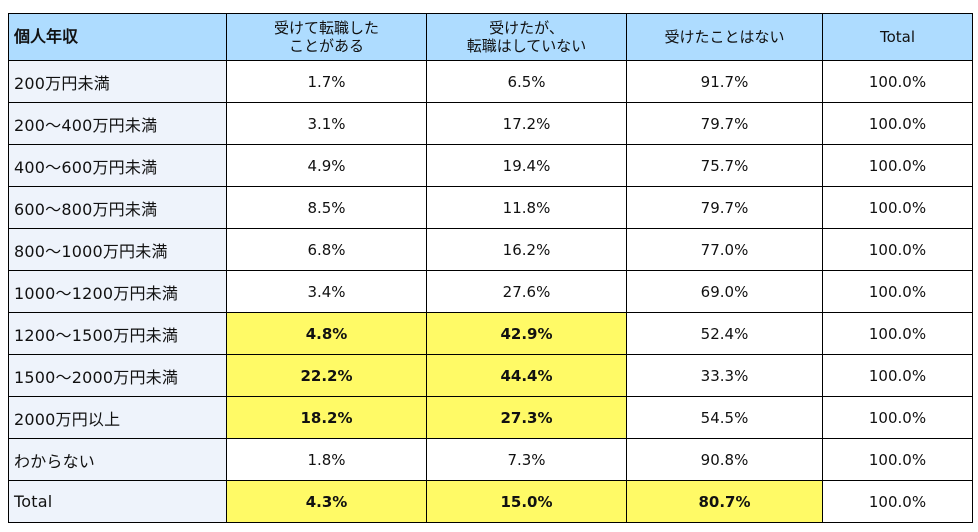  I want to click on table-row: 600～800万円未満 8.5% 11.8% 79.7% 100.0%, so click(490, 207).